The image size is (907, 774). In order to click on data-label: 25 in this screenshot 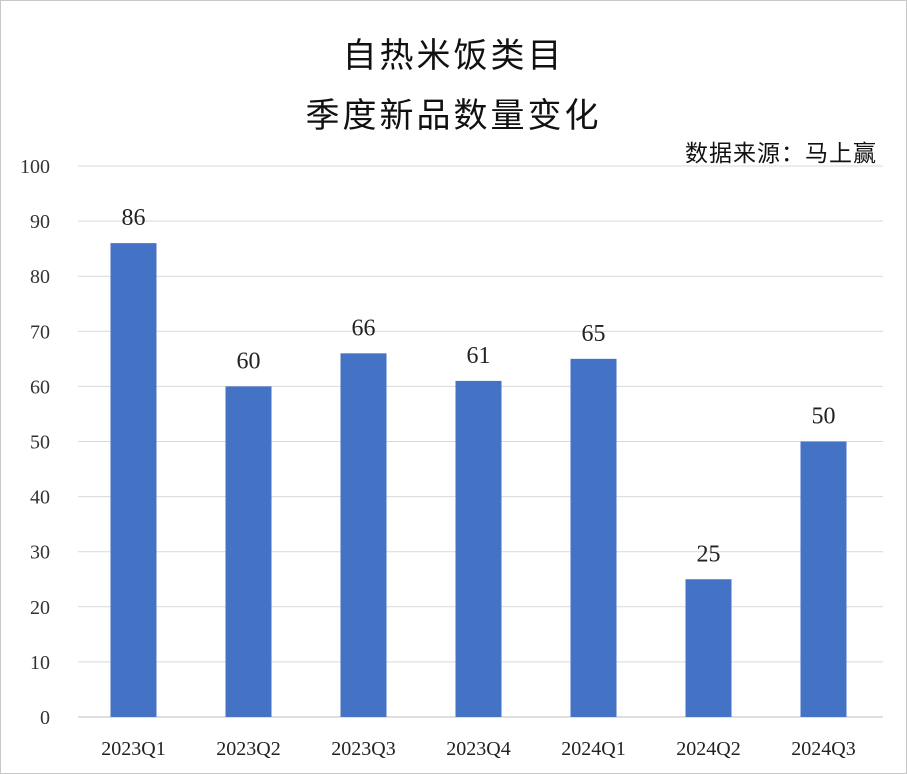, I will do `click(709, 554)`.